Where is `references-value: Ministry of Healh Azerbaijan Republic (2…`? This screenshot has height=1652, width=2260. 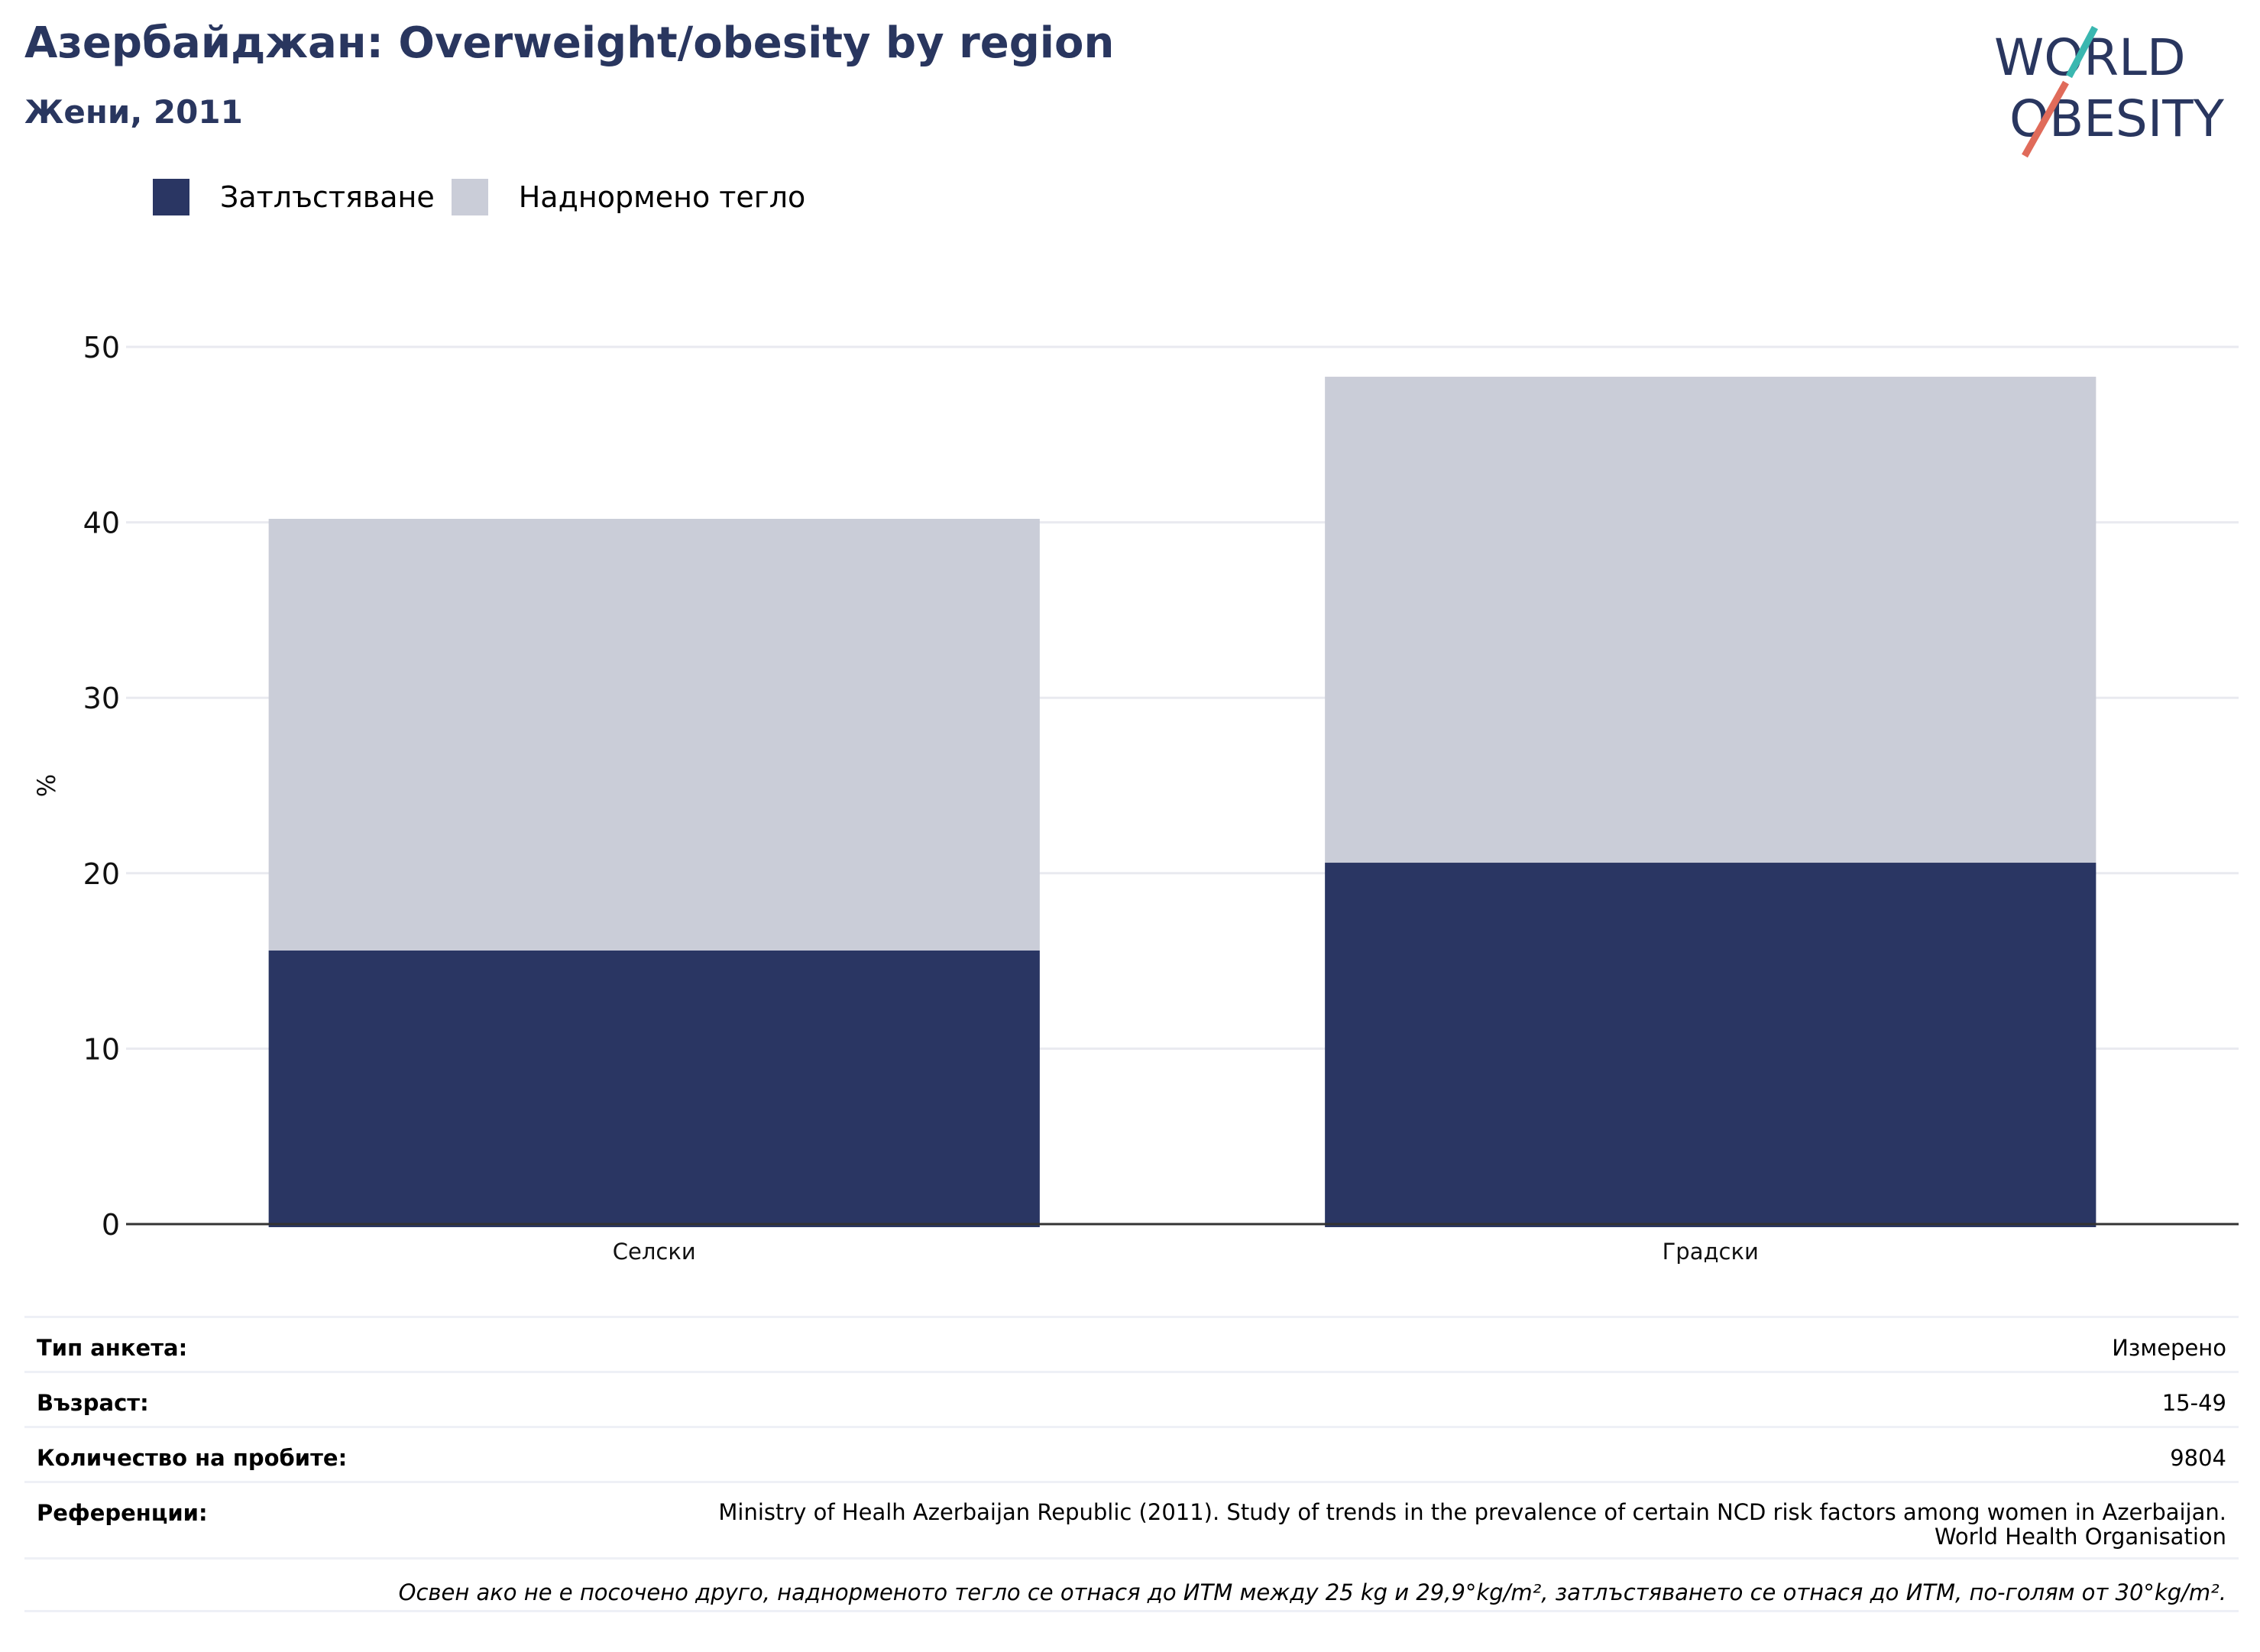
references-value: Ministry of Healh Azerbaijan Republic (2… is located at coordinates (1472, 1524).